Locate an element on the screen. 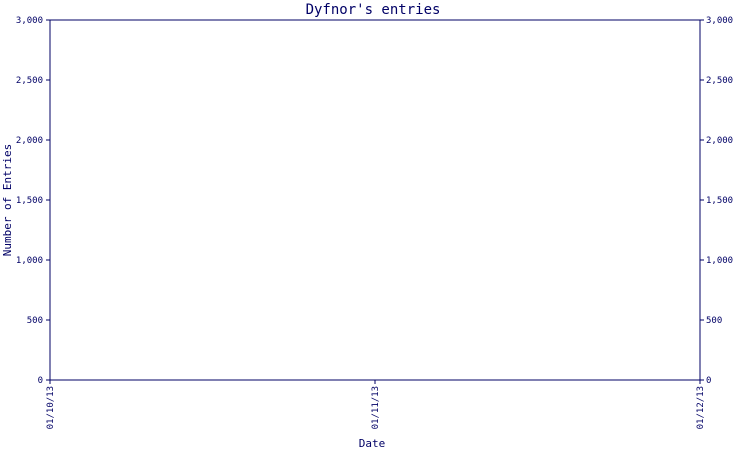 This screenshot has height=450, width=750. y-tick-label-left: 2,000 is located at coordinates (29, 141).